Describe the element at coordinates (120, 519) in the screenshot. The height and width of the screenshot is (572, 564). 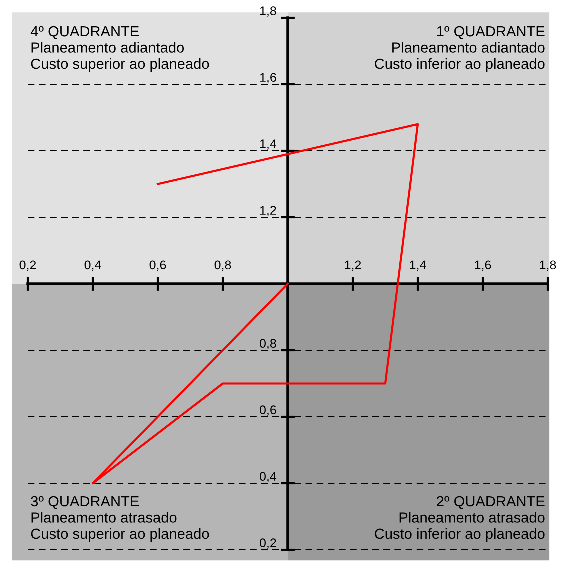
I see `annotation: 3º QUADRANTE Planeamento atrasado Custo superior ao planeado` at that location.